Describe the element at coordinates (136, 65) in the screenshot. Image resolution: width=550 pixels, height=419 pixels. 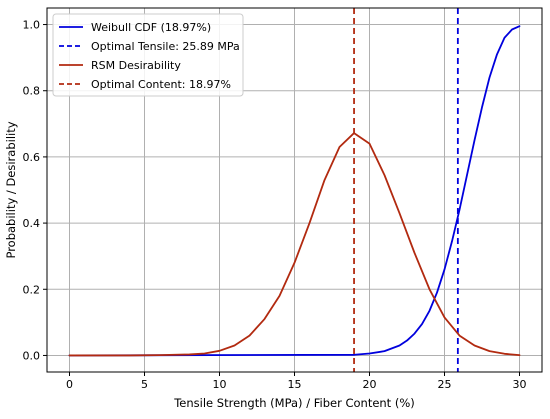
I see `legend-label: RSM Desirability` at that location.